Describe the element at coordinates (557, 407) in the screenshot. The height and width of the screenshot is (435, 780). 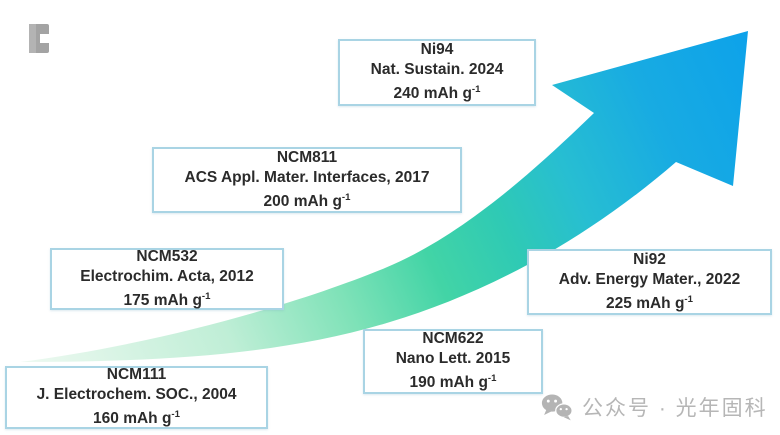
I see `wechat-icon` at that location.